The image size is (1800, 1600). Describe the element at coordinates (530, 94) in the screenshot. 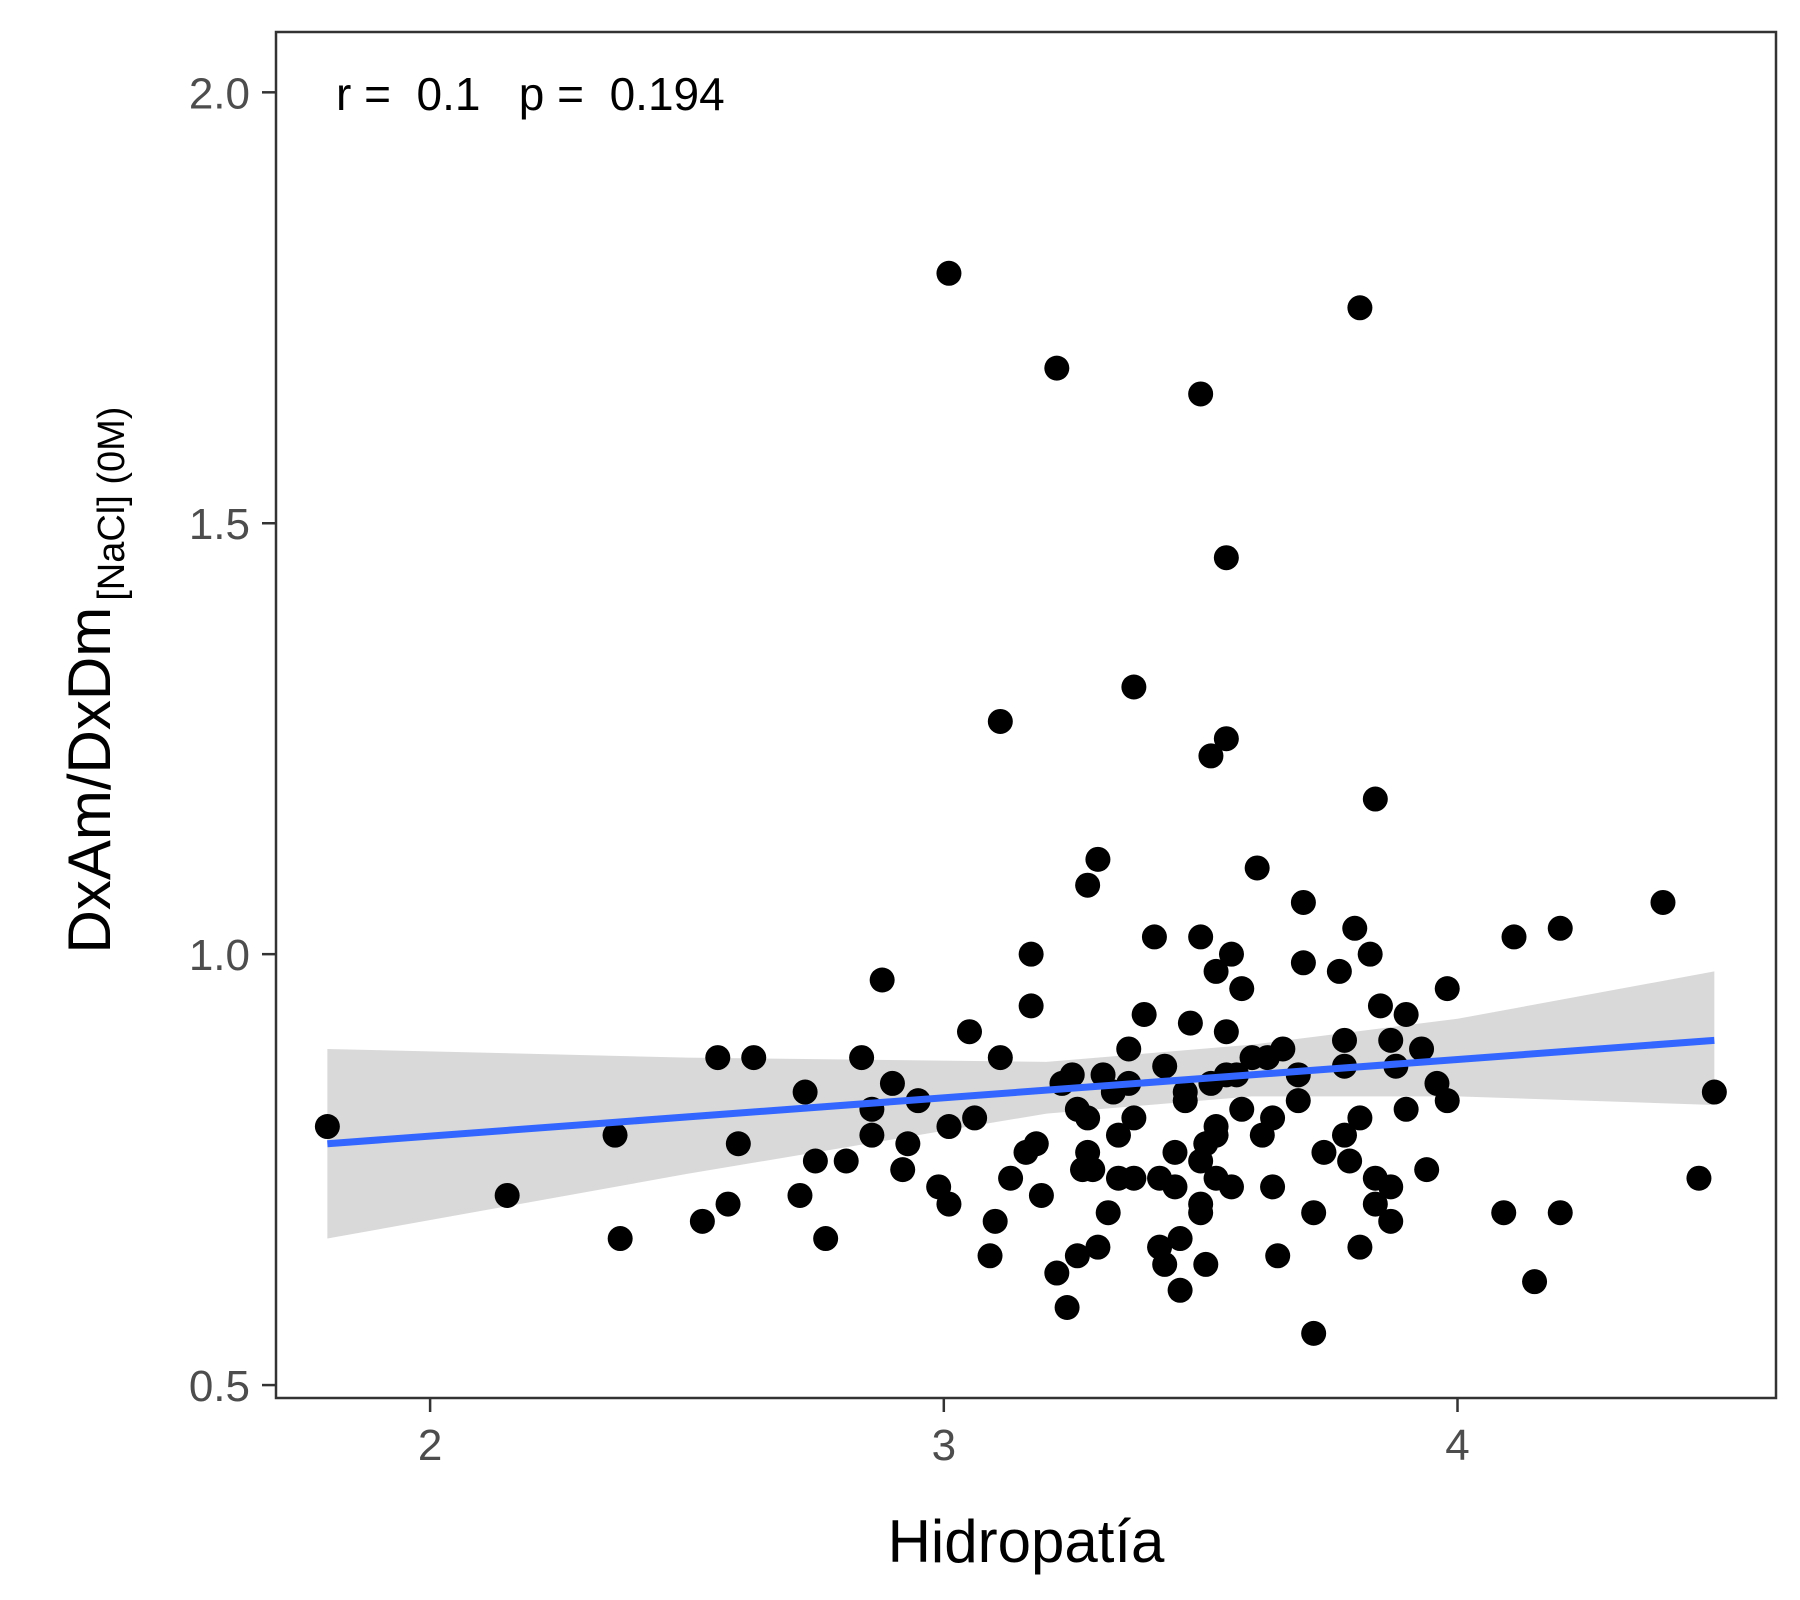

I see `correlation-annotation: r = 0.1 p = 0.194` at that location.